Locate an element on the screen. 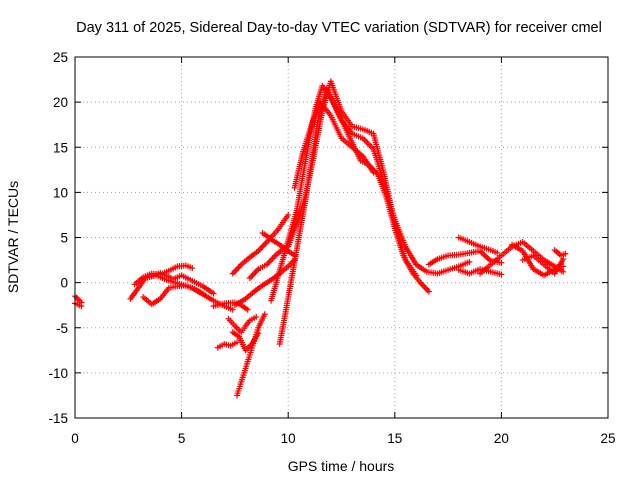  x-axis-label: GPS time / hours is located at coordinates (341, 466).